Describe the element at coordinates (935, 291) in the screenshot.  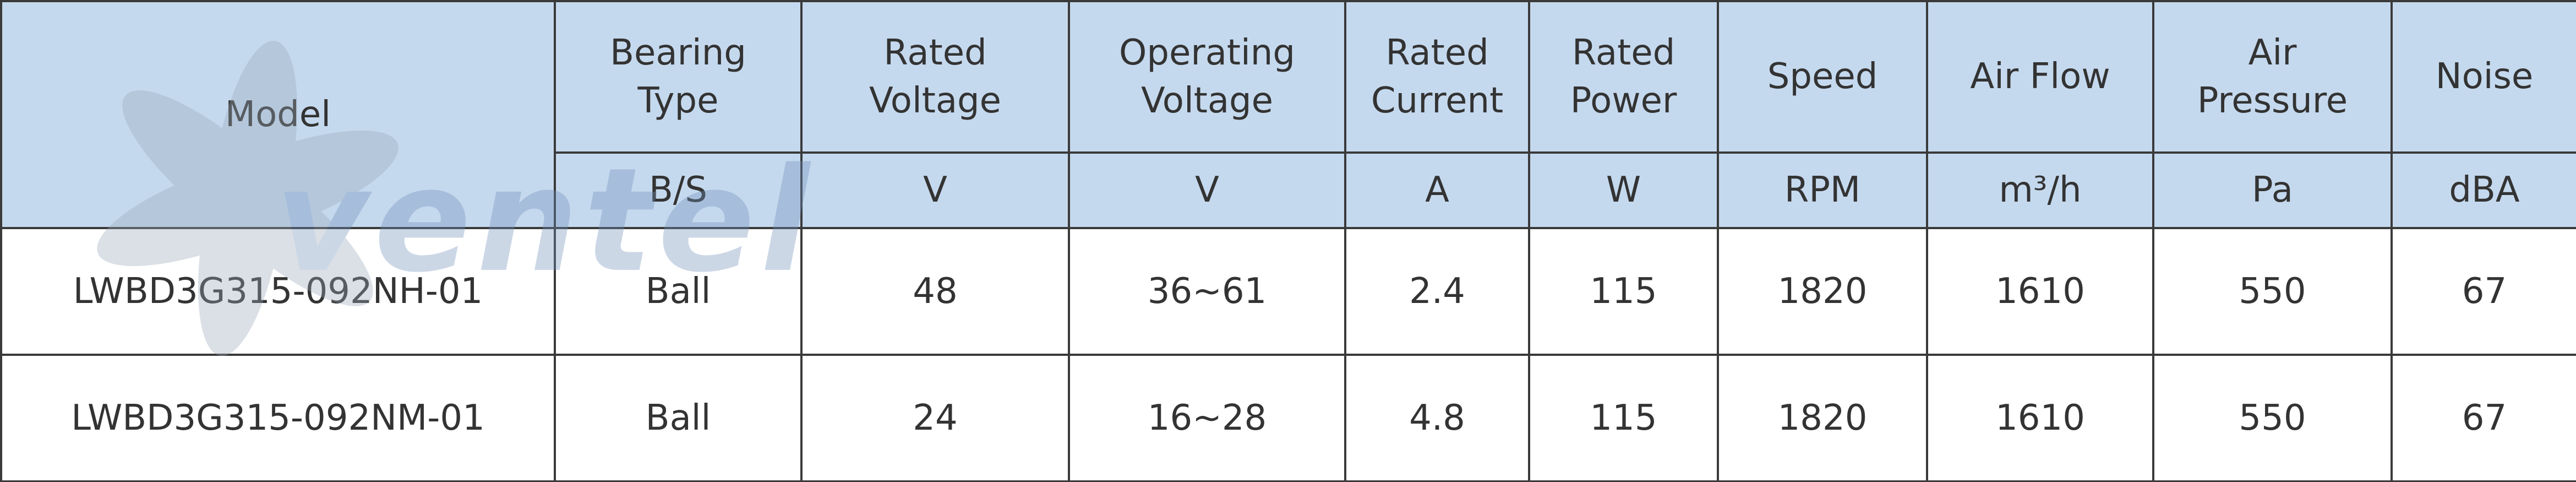
I see `data-cell: 48` at that location.